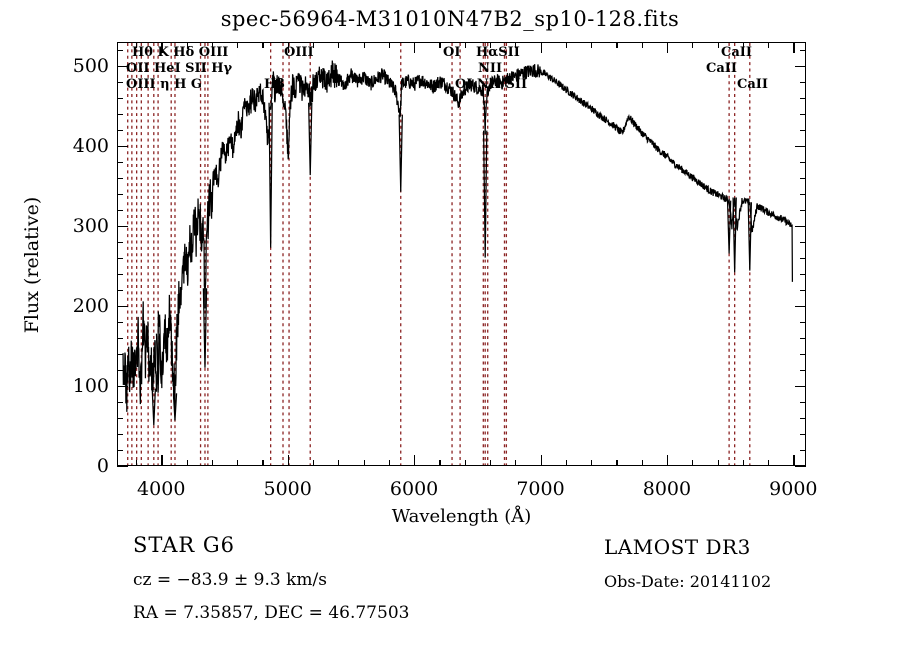  I want to click on object-class-label: STAR G6, so click(184, 545).